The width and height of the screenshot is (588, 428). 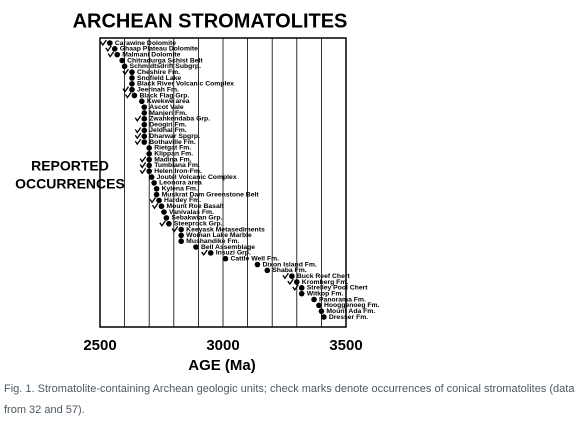 What do you see at coordinates (172, 142) in the screenshot?
I see `point-label: Bothaville Fm.` at bounding box center [172, 142].